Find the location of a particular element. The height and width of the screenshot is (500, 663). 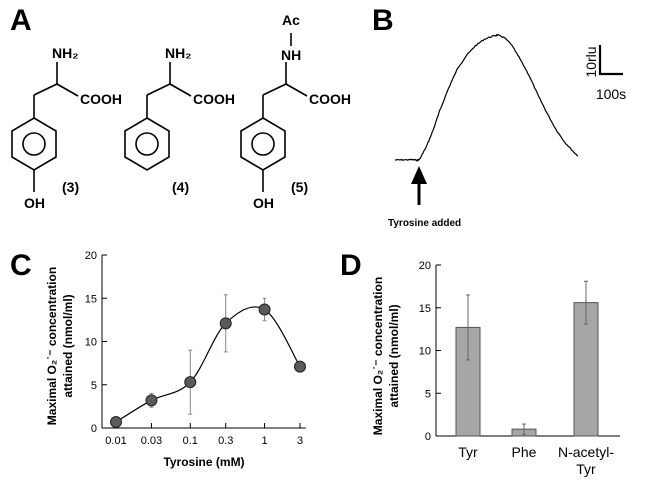

structure-3-bonds is located at coordinates (45, 127).